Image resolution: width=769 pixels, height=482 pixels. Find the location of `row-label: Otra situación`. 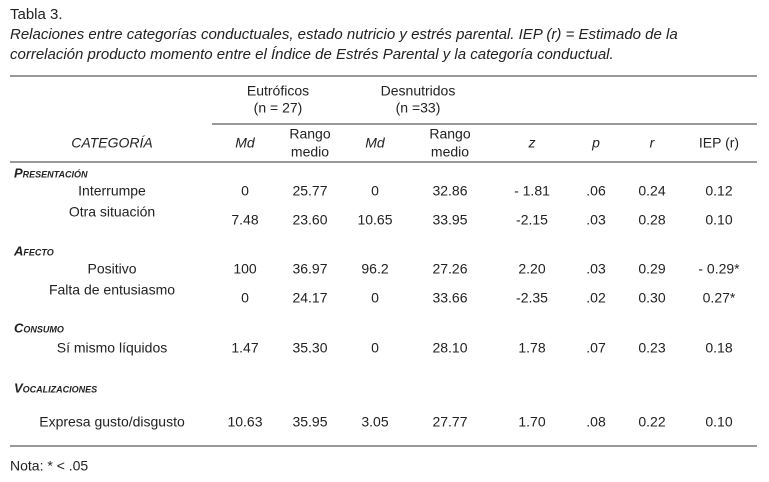

row-label: Otra situación is located at coordinates (112, 212).